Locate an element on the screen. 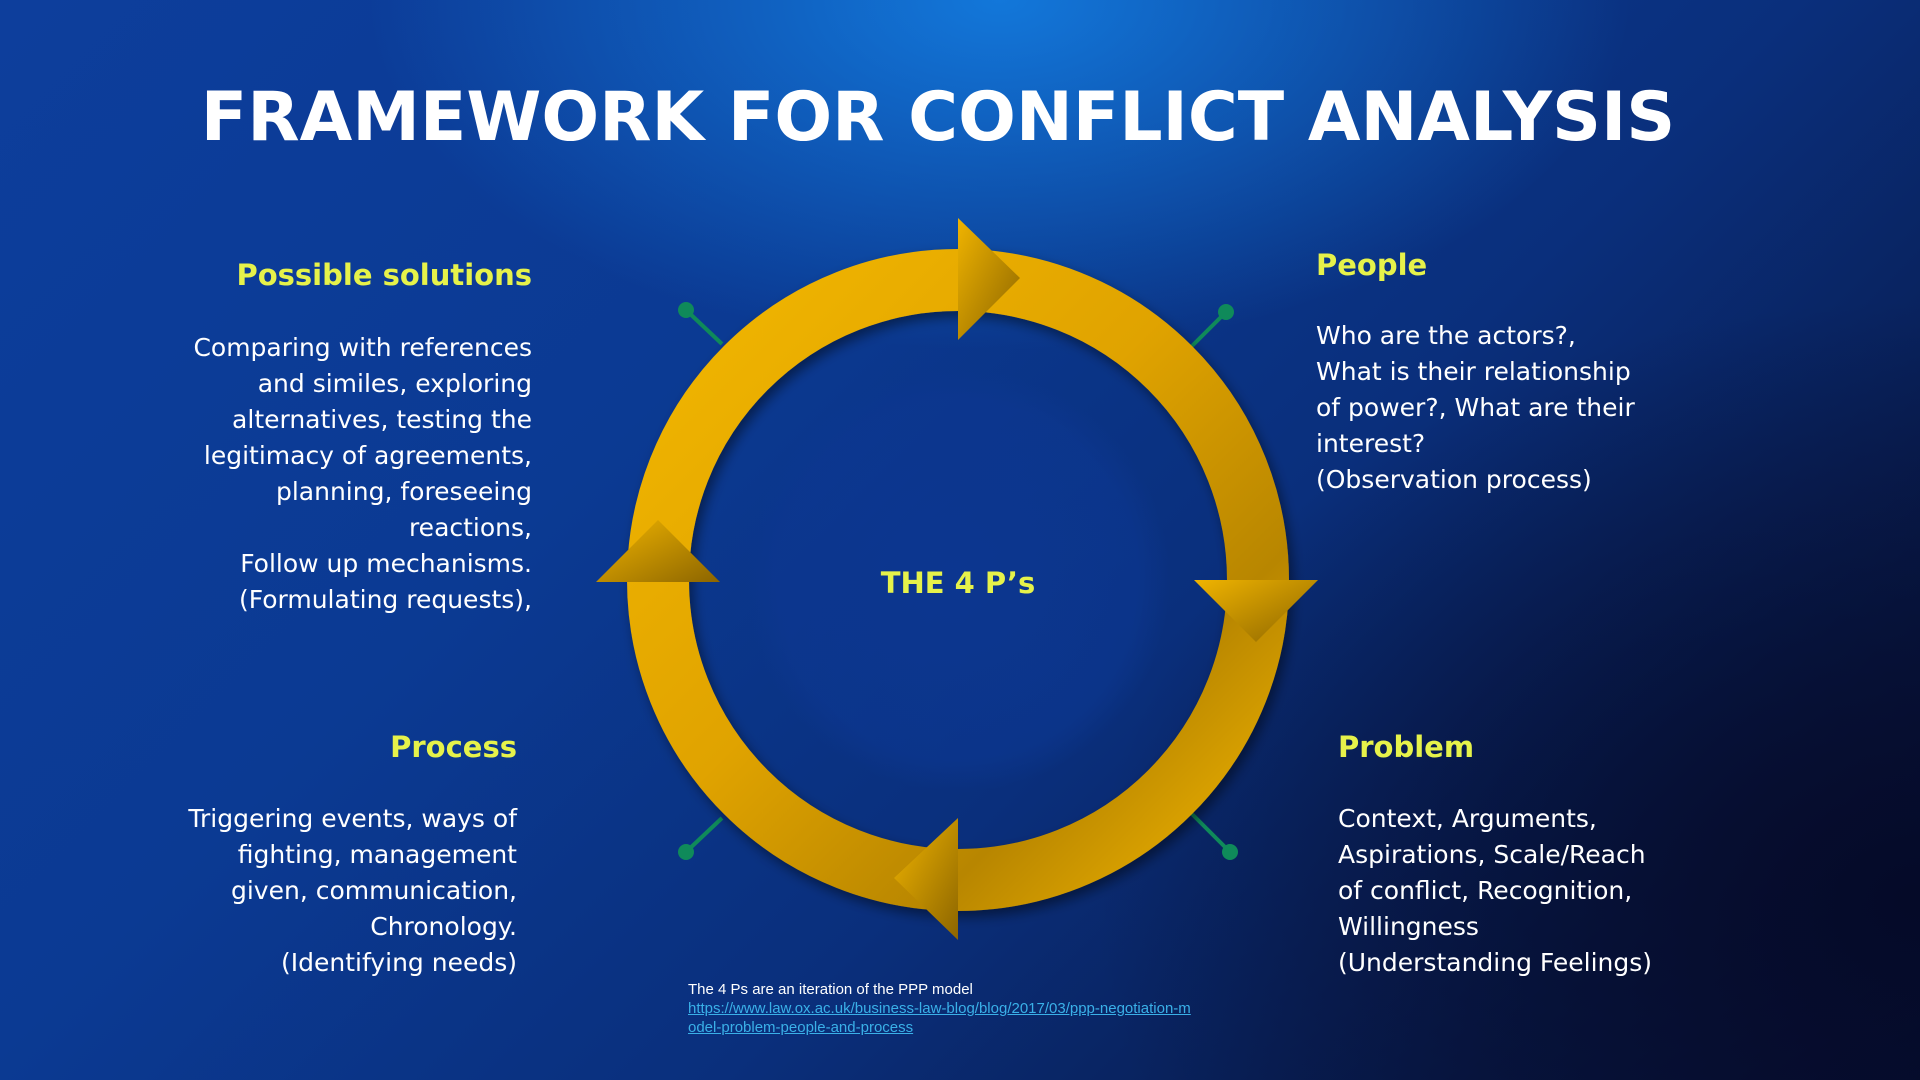  problem-line: (Understanding Feelings) is located at coordinates (1495, 962).